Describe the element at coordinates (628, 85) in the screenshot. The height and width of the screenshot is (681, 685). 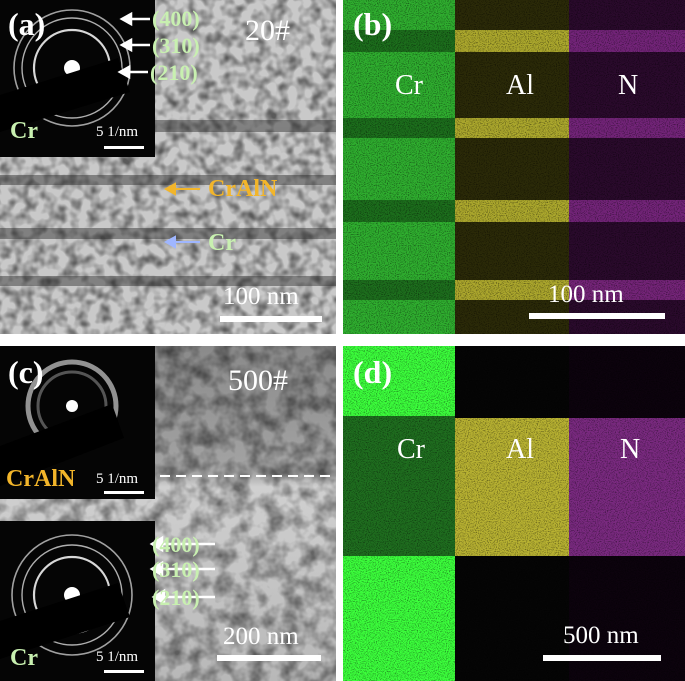
I see `panel-b-label-n: N` at that location.